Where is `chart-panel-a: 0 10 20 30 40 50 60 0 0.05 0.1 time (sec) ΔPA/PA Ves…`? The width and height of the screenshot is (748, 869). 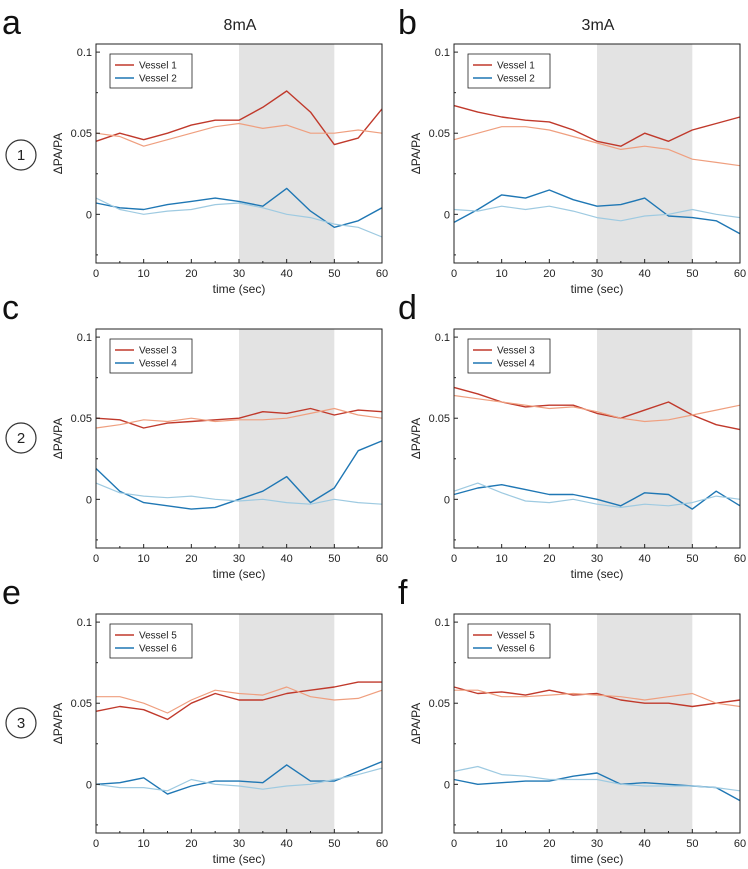
chart-panel-a: 0 10 20 30 40 50 60 0 0.05 0.1 time (sec) ΔPA/PA Ves… is located at coordinates (219, 169).